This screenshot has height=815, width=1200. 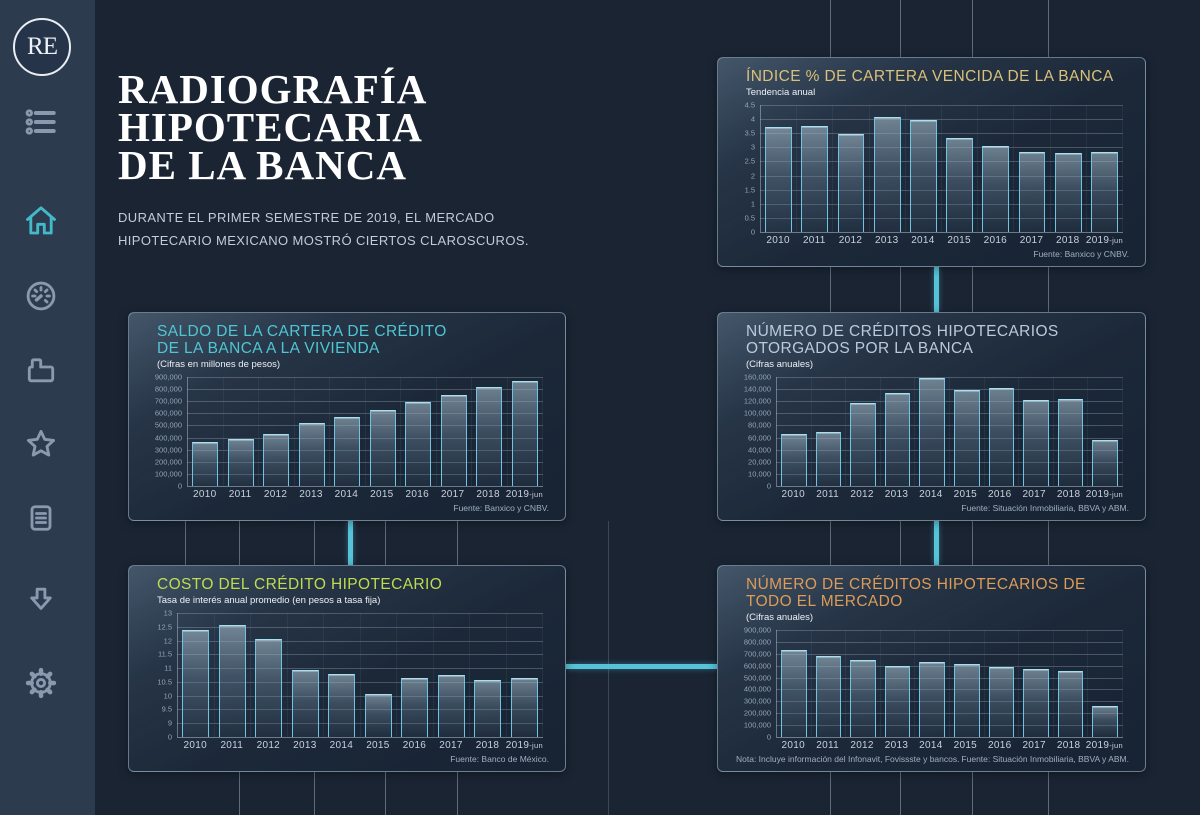 What do you see at coordinates (41, 518) in the screenshot?
I see `sidebar-item-report` at bounding box center [41, 518].